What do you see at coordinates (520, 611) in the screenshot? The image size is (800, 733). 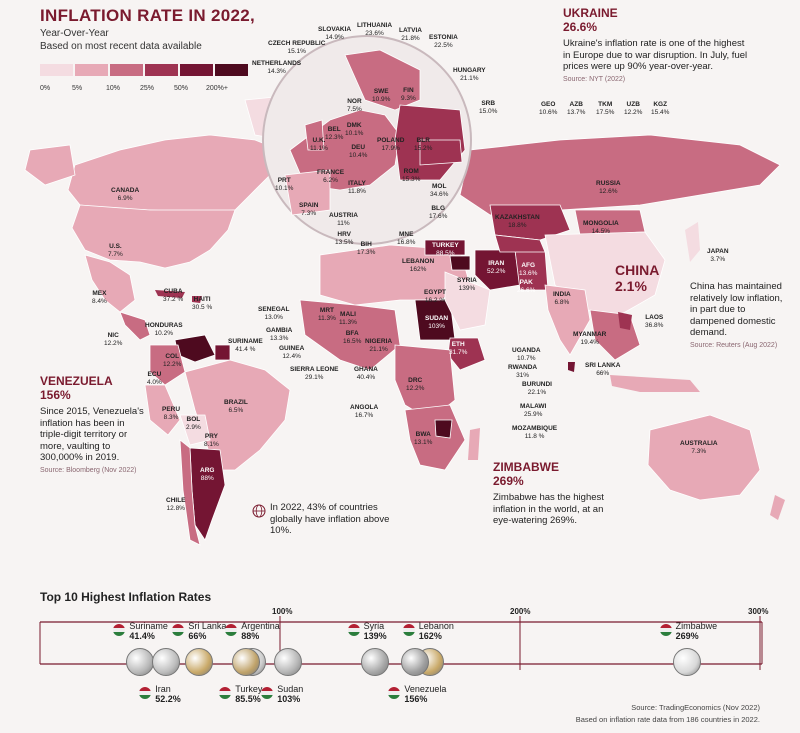 I see `axis-label-200: 200%` at bounding box center [520, 611].